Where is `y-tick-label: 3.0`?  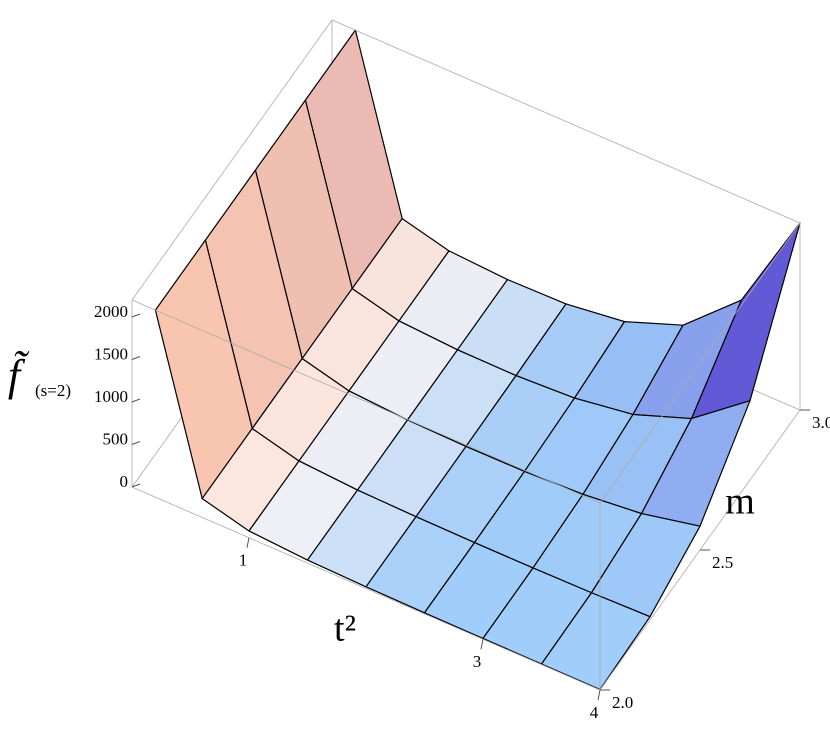 y-tick-label: 3.0 is located at coordinates (821, 422).